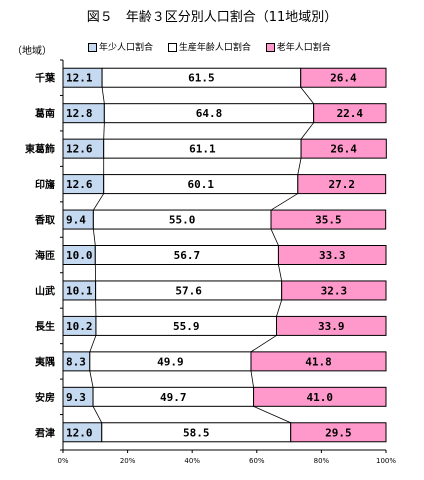  What do you see at coordinates (322, 461) in the screenshot?
I see `x-tick-label: 80%` at bounding box center [322, 461].